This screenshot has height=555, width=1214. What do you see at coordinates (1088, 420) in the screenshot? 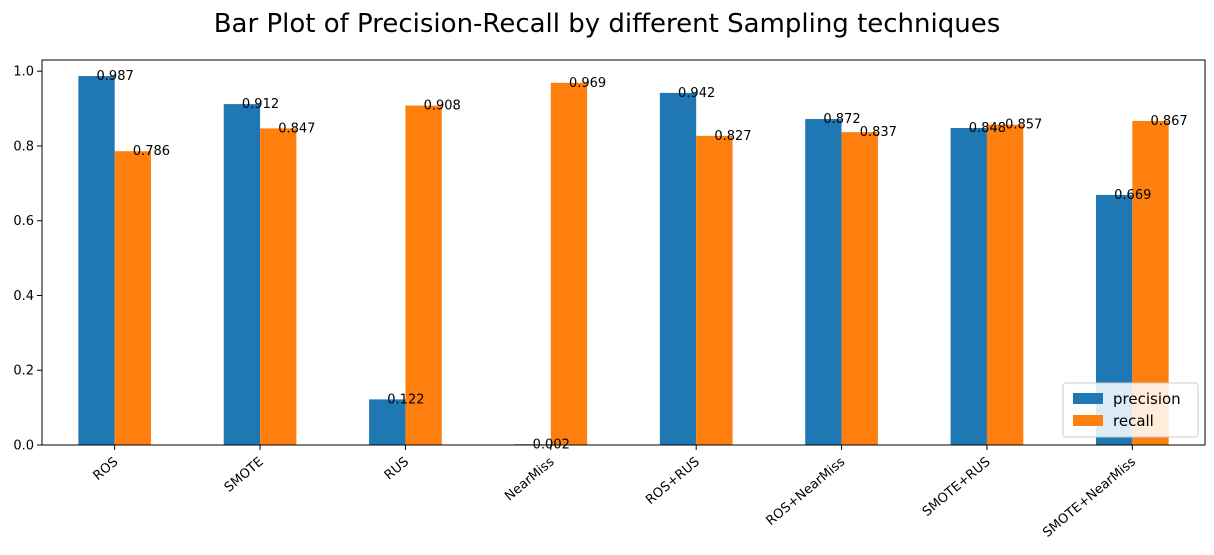
I see `legend-swatch-recall` at bounding box center [1088, 420].